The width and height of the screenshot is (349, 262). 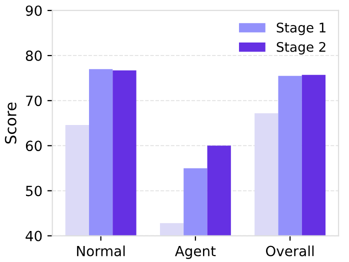 What do you see at coordinates (34, 191) in the screenshot?
I see `y-tick-label: 50` at bounding box center [34, 191].